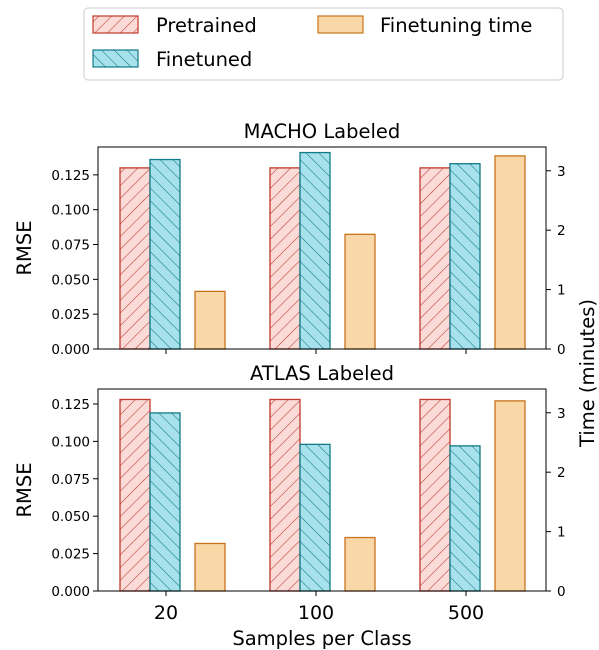 This screenshot has width=599, height=650. I want to click on legend-label-finetuned: Finetuned, so click(204, 59).